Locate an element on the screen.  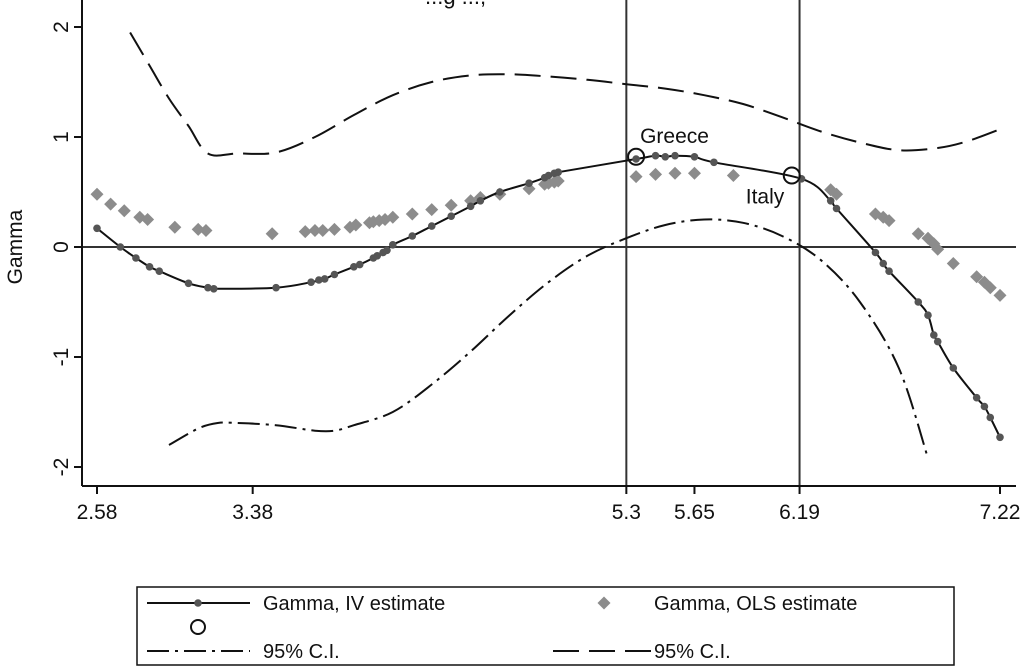
y-tick-label: -2 is located at coordinates (61, 467).